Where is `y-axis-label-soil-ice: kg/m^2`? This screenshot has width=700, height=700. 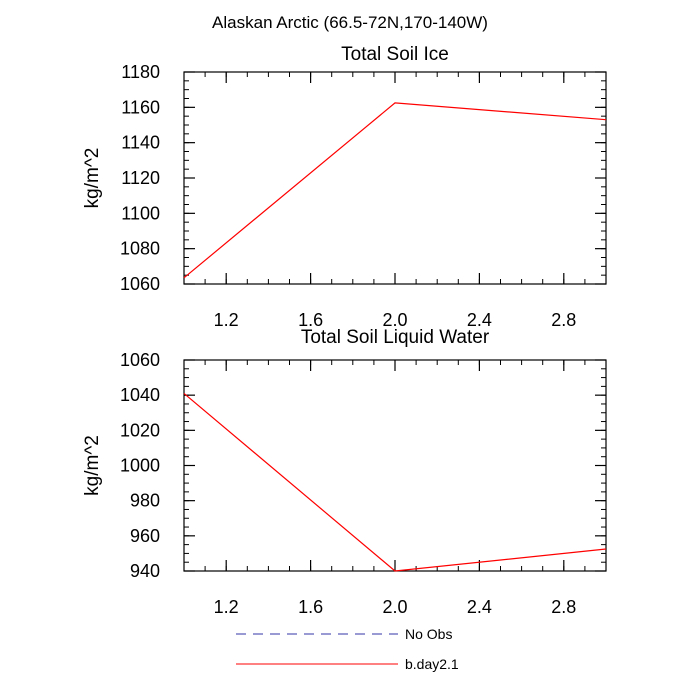
y-axis-label-soil-ice: kg/m^2 is located at coordinates (92, 178).